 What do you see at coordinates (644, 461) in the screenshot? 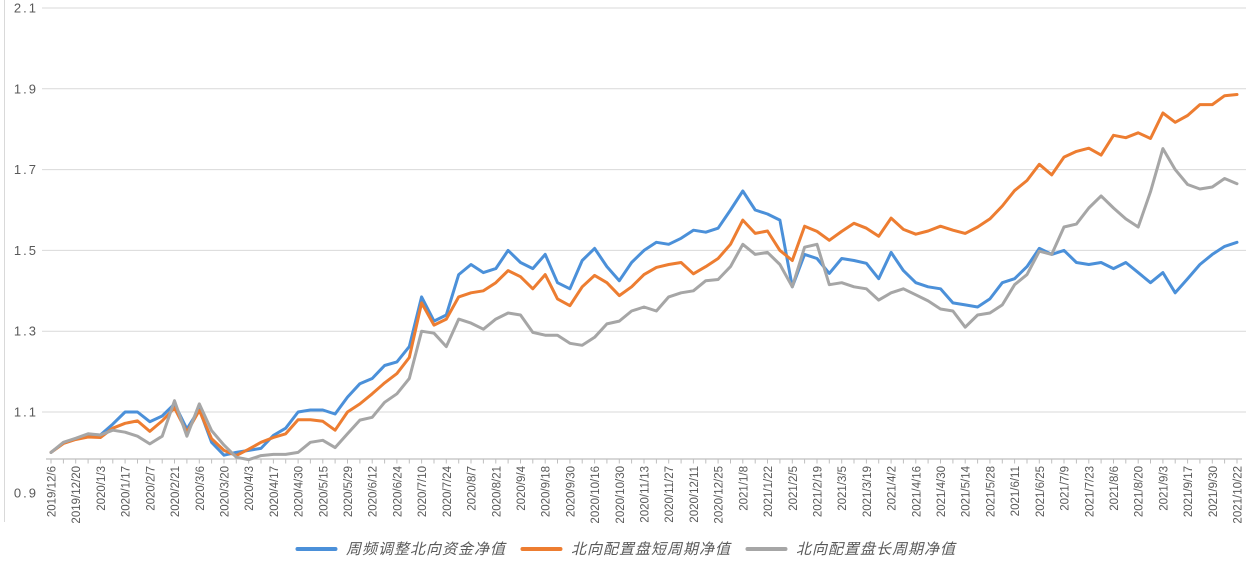
I see `x-axis-ticks` at bounding box center [644, 461].